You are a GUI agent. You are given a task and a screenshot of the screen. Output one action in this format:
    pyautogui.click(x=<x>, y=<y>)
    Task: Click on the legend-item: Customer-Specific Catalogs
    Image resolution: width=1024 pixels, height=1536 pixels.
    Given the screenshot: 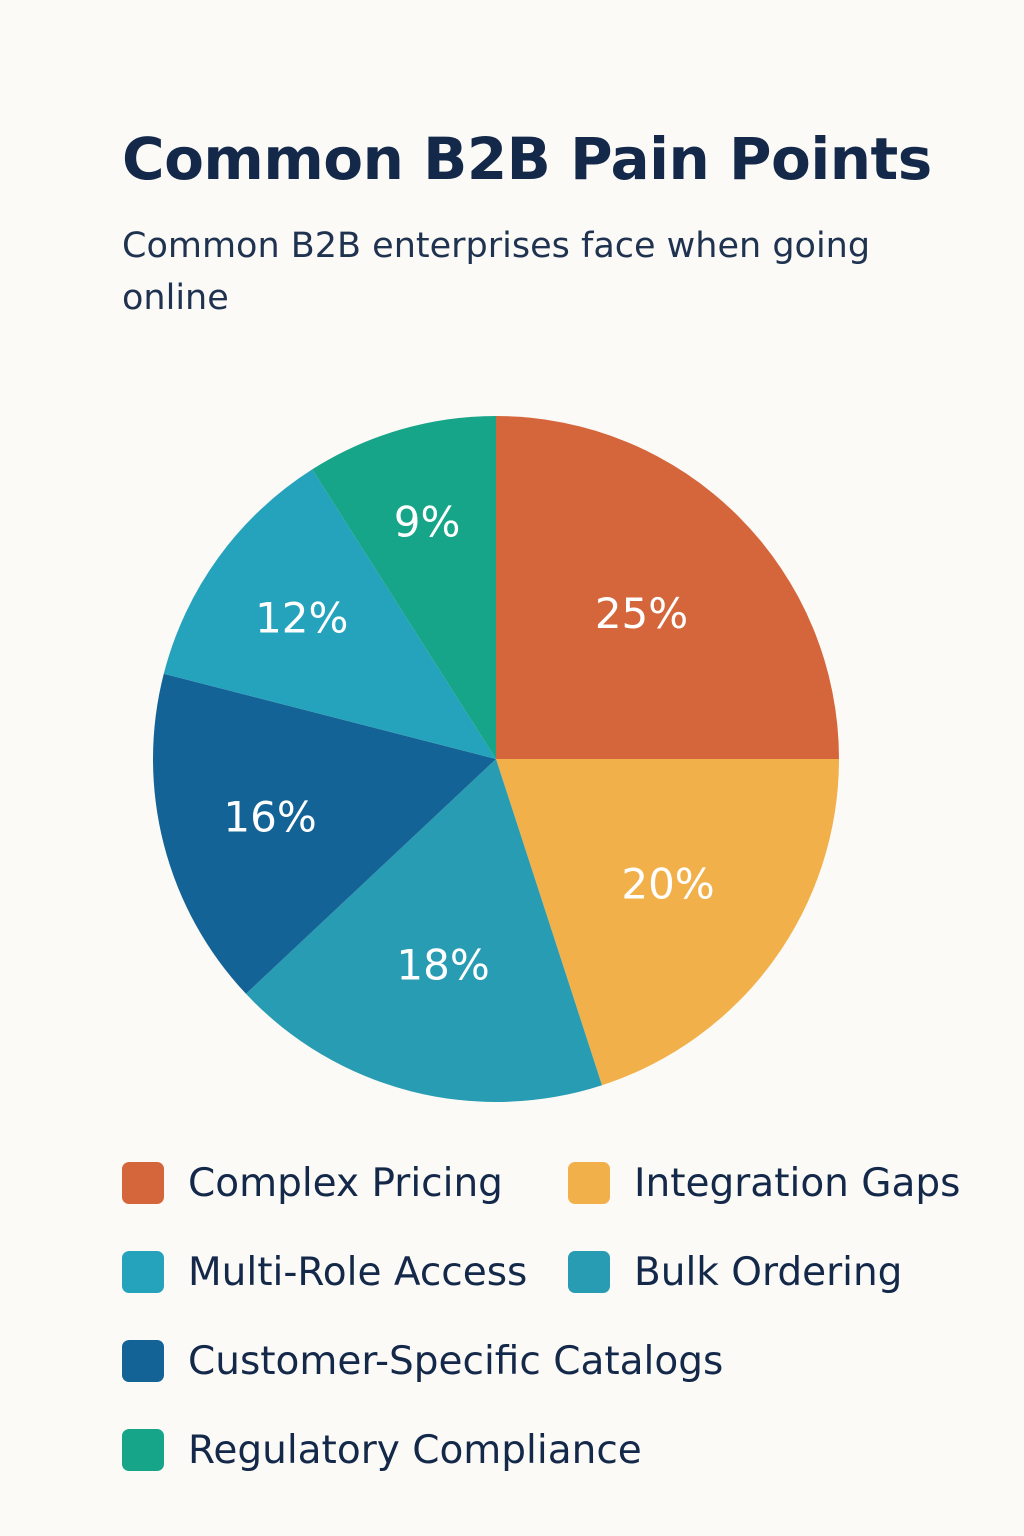 What is the action you would take?
    pyautogui.click(x=422, y=1361)
    